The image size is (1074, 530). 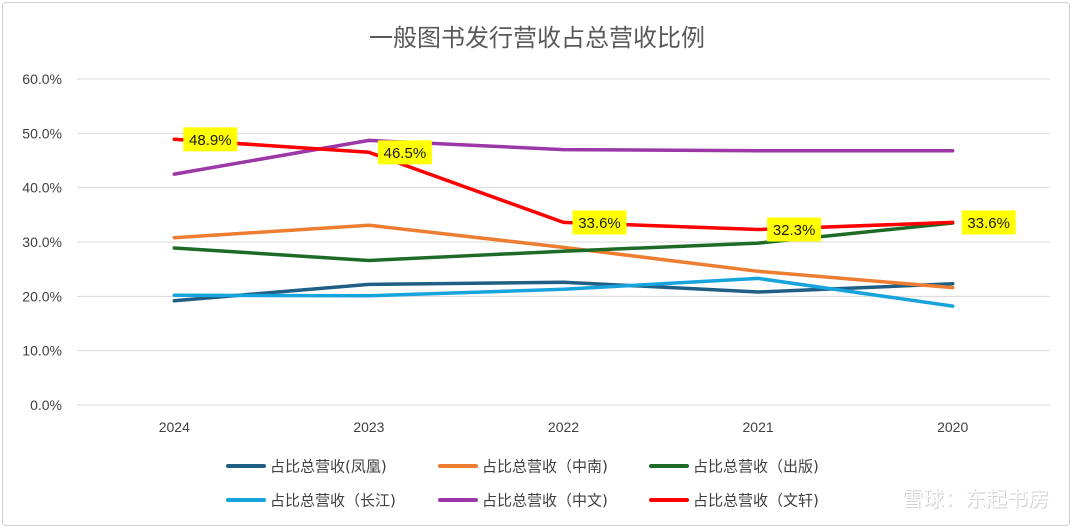 I want to click on y-tick-label: 60.0%, so click(x=42, y=79).